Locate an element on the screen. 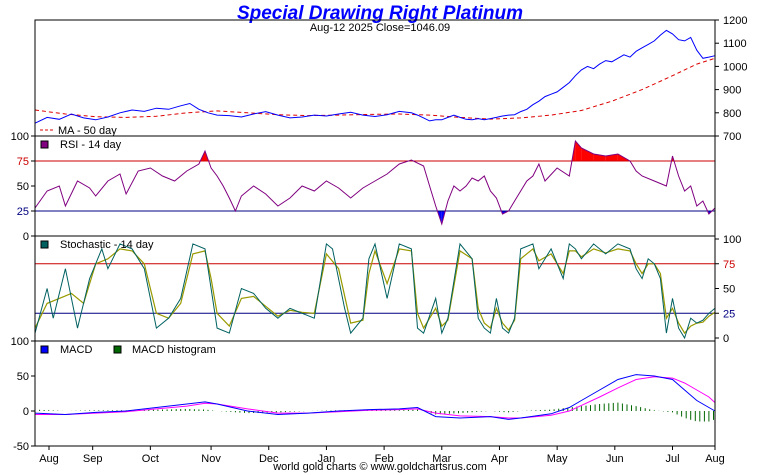 The width and height of the screenshot is (760, 475). rsi-tick-label: 100 is located at coordinates (20, 137).